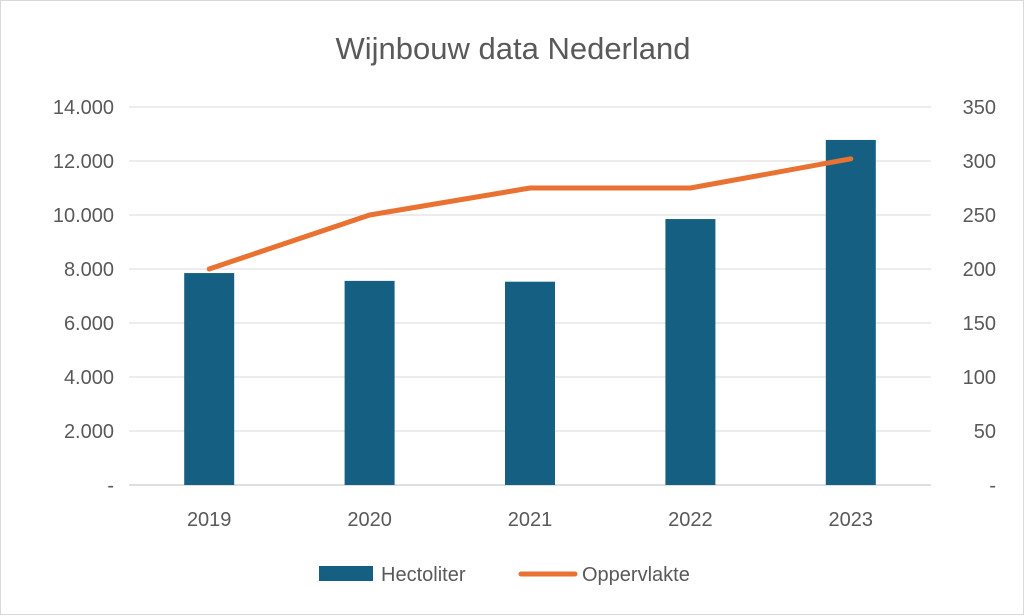  What do you see at coordinates (851, 312) in the screenshot?
I see `bar-2023` at bounding box center [851, 312].